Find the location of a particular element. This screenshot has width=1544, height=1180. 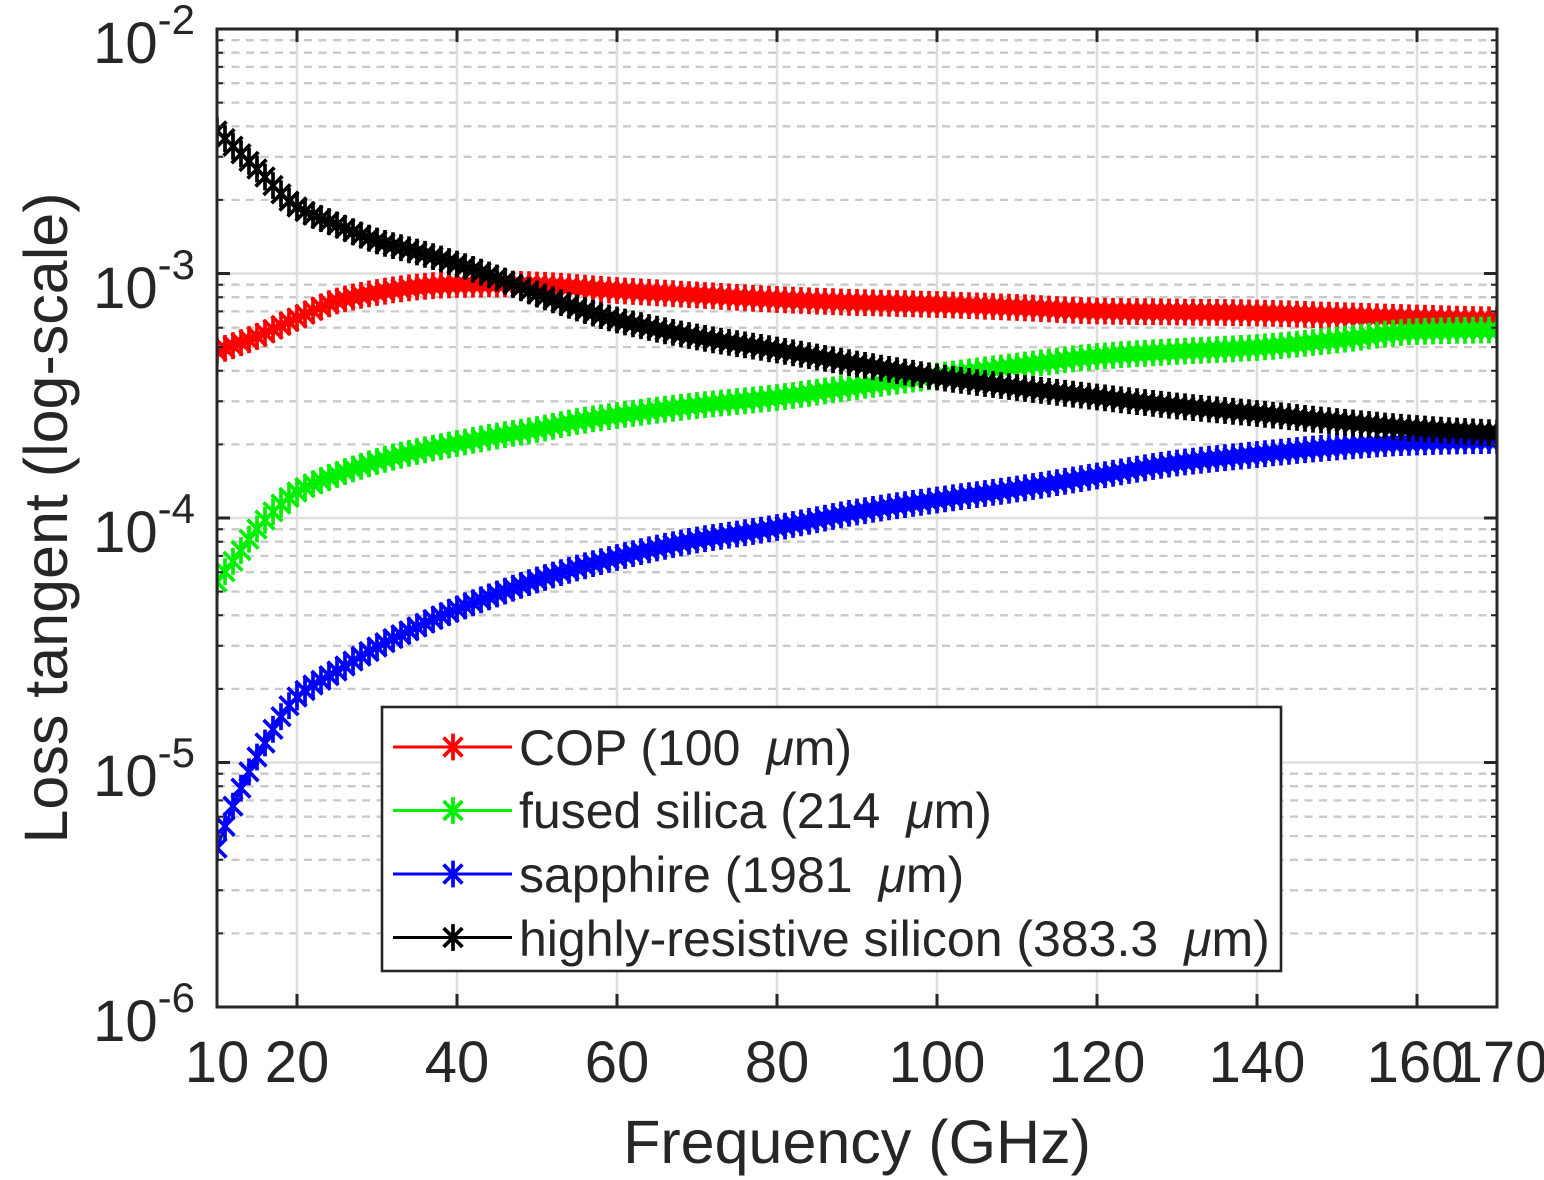

svg-text: 10 is located at coordinates (217, 1062).